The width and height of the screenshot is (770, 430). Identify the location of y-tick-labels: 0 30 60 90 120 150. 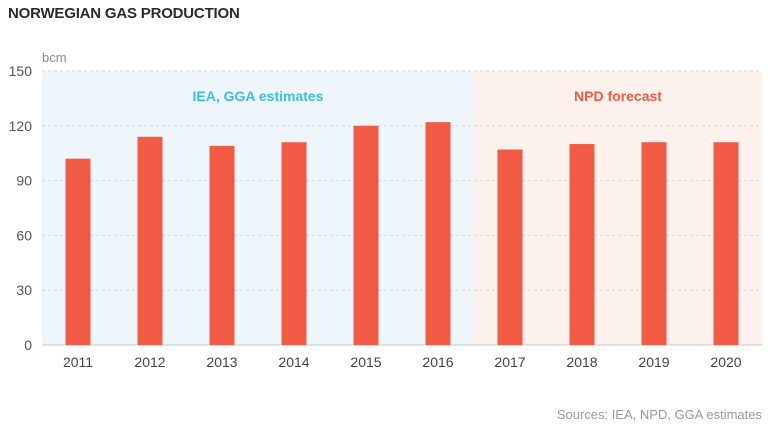
(21, 208).